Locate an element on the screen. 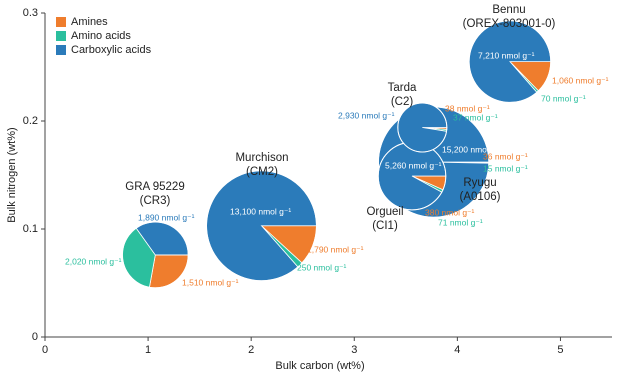 Image resolution: width=620 pixels, height=380 pixels. point-name: Murchison is located at coordinates (261, 158).